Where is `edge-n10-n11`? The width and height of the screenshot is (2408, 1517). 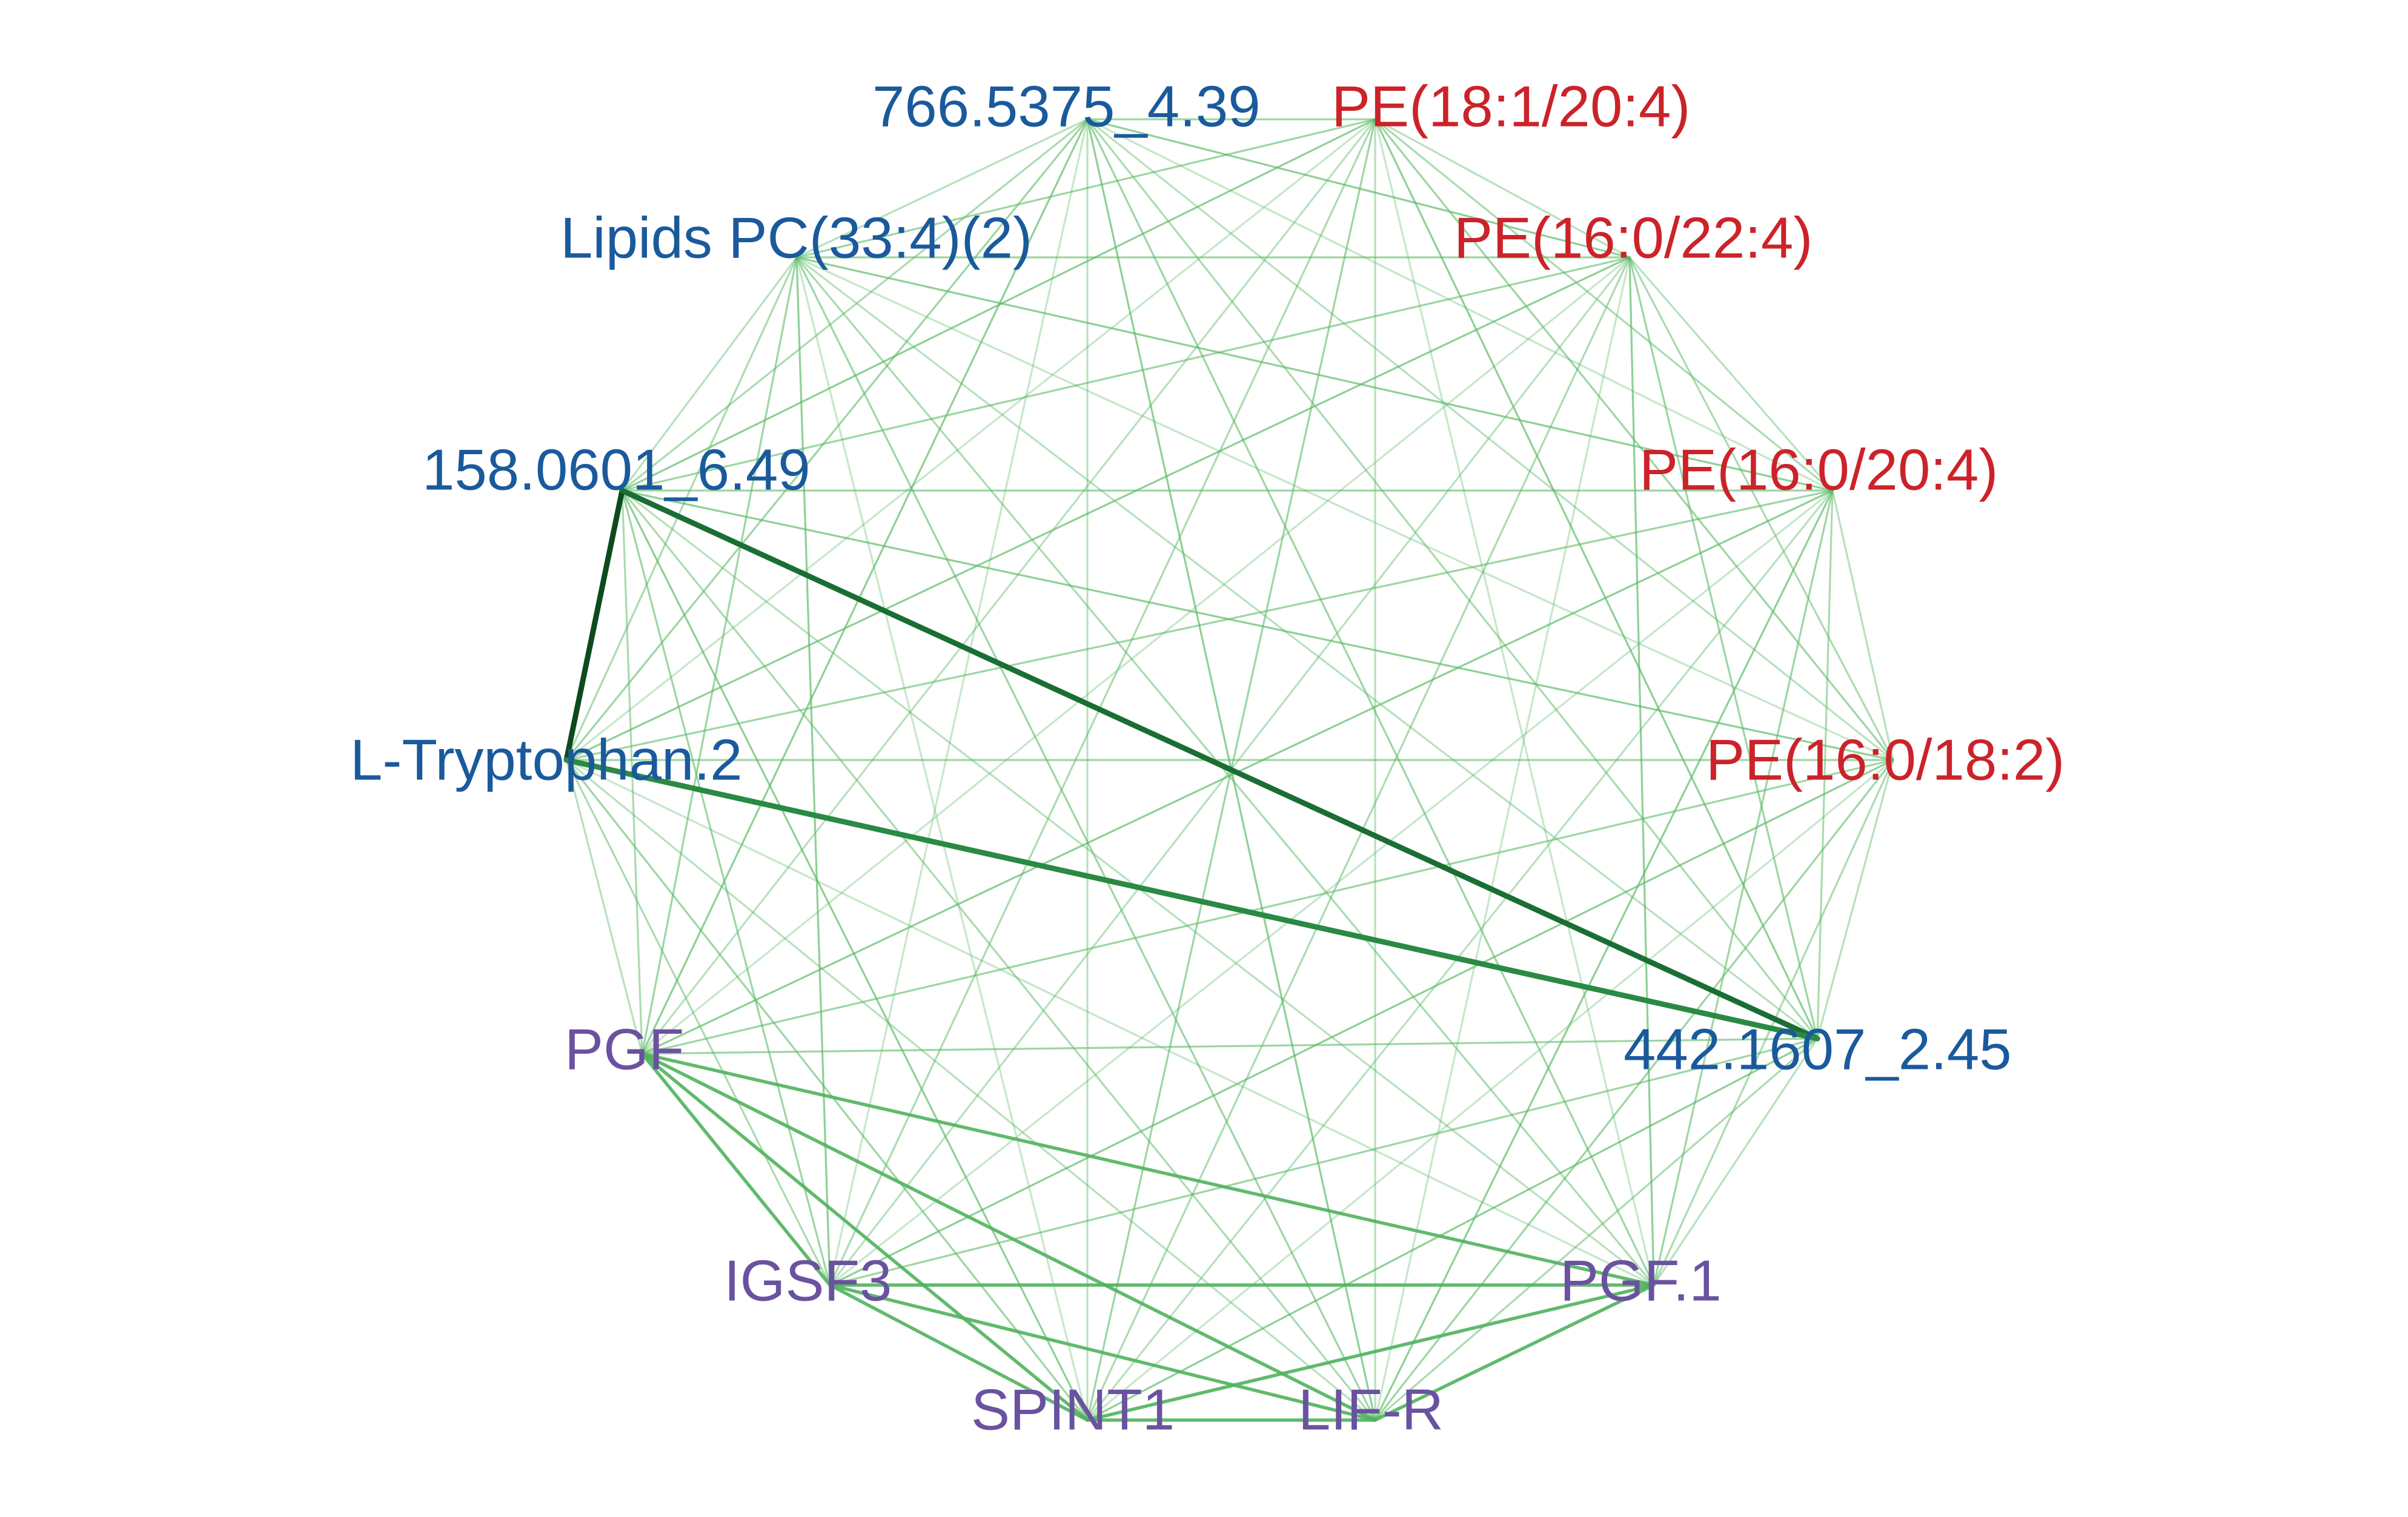
edge-n10-n11 is located at coordinates (1324, 1161).